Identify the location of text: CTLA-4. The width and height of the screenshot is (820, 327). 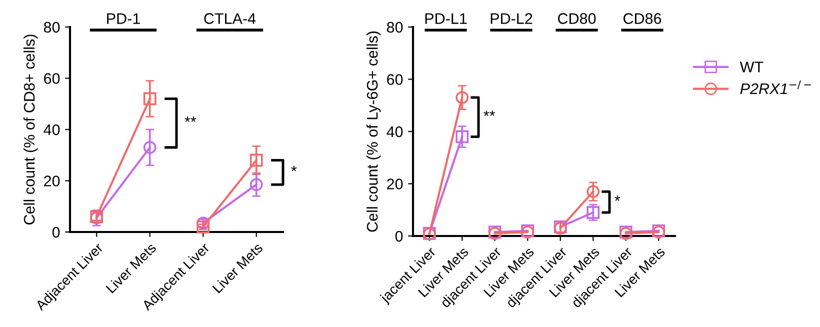
(230, 18).